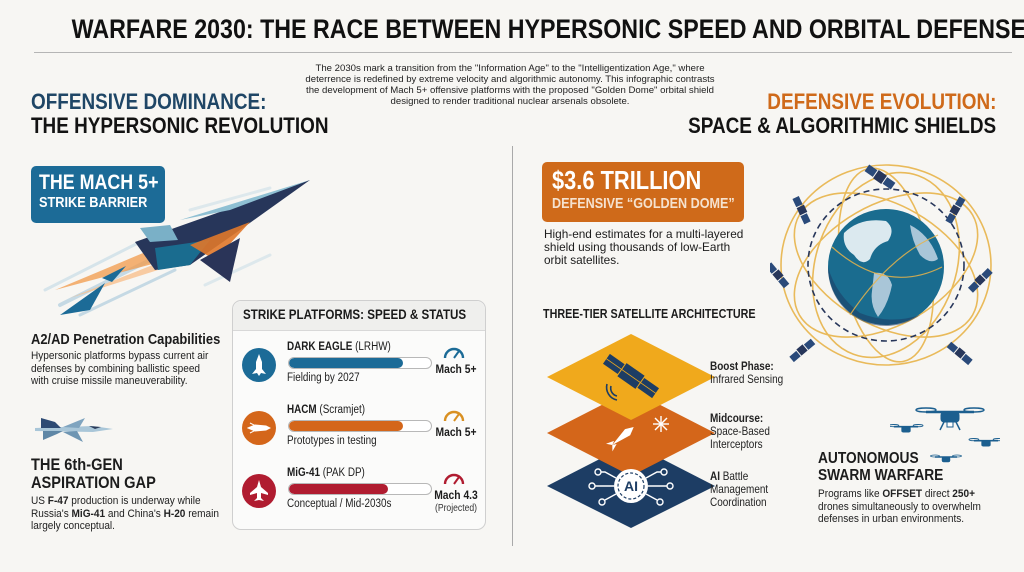  I want to click on missile-icon, so click(259, 365).